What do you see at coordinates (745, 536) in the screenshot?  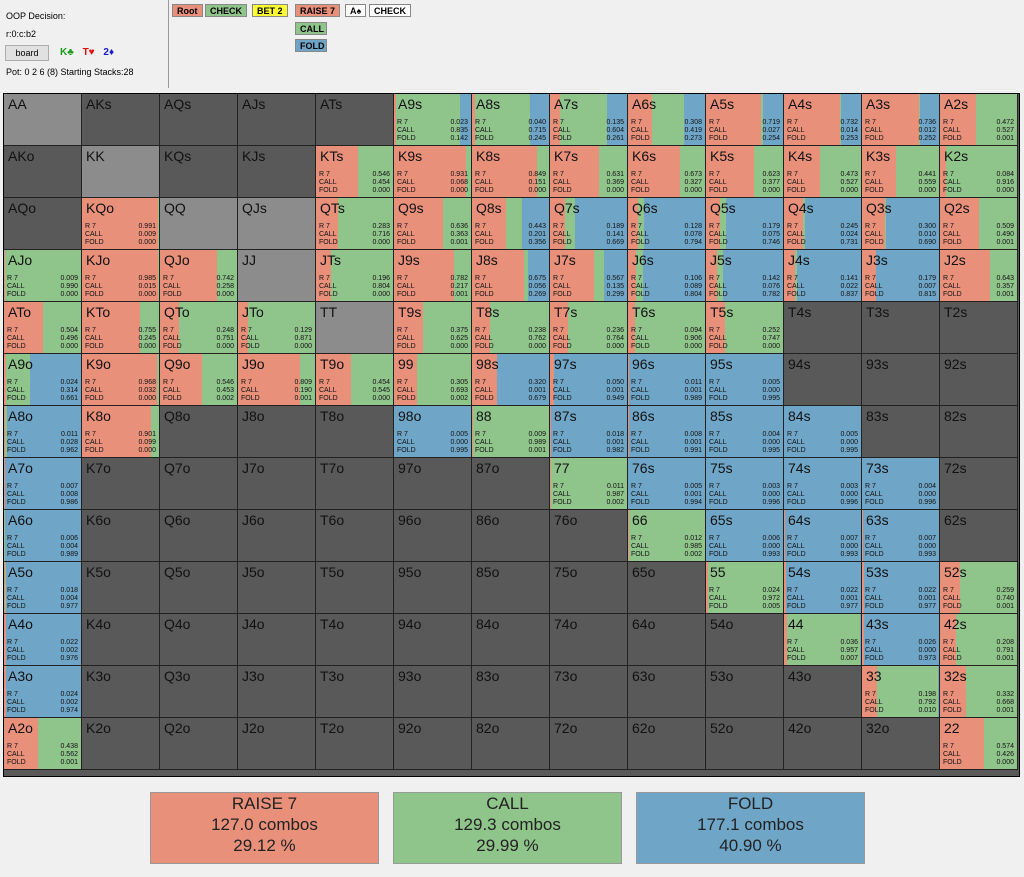 I see `hand-cell: 65s R 7 0.006 CALL 0.000 FOLD 0.993` at bounding box center [745, 536].